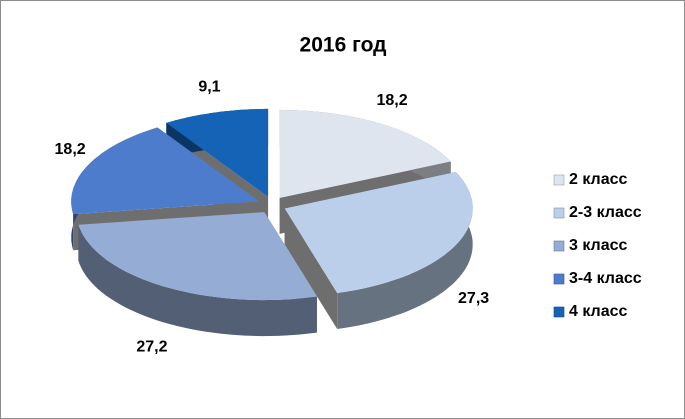 The height and width of the screenshot is (419, 685). I want to click on legend-label: 2-3 класс, so click(605, 212).